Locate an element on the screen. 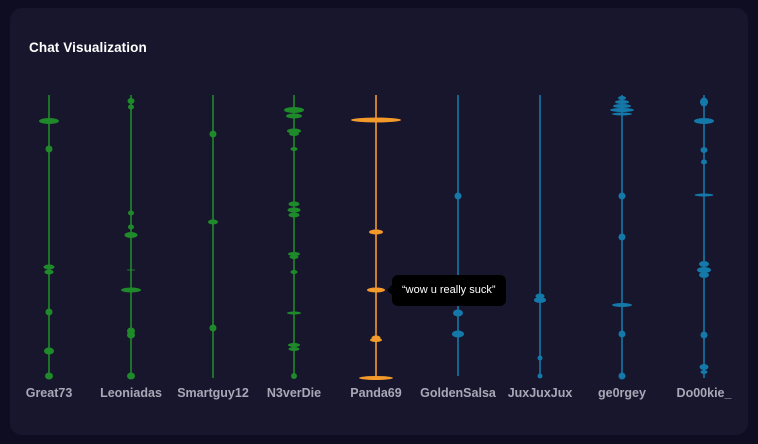 The width and height of the screenshot is (758, 444). user-stem-goldensalsa is located at coordinates (458, 235).